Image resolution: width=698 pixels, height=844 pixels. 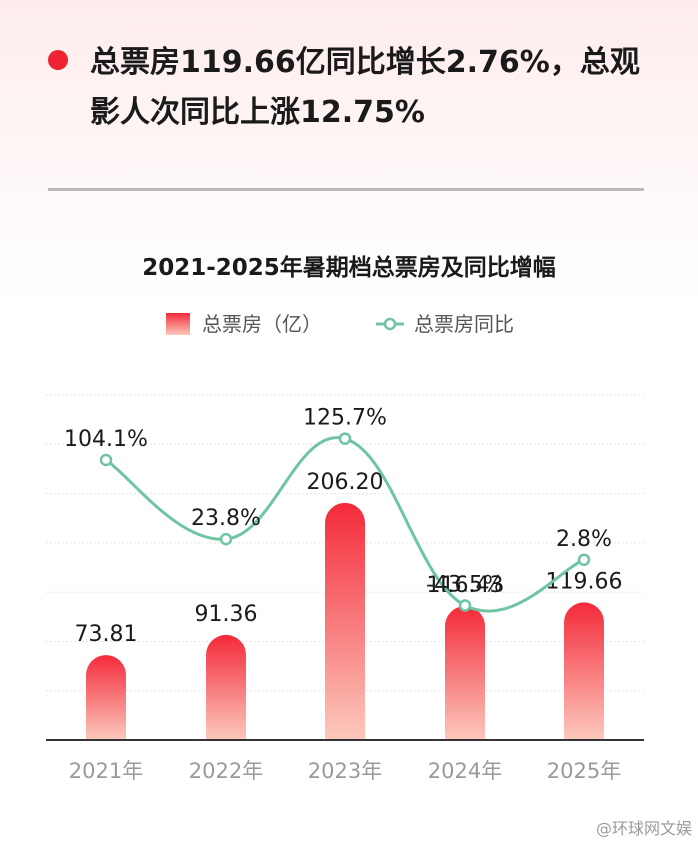 What do you see at coordinates (178, 324) in the screenshot?
I see `legend-bar-swatch` at bounding box center [178, 324].